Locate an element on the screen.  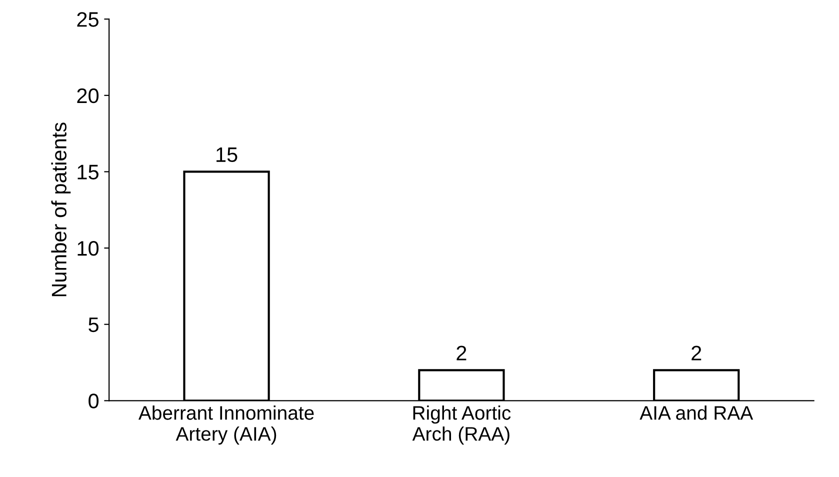
x-tick-label: Aberrant Innominate Artery (AIA) is located at coordinates (226, 425).